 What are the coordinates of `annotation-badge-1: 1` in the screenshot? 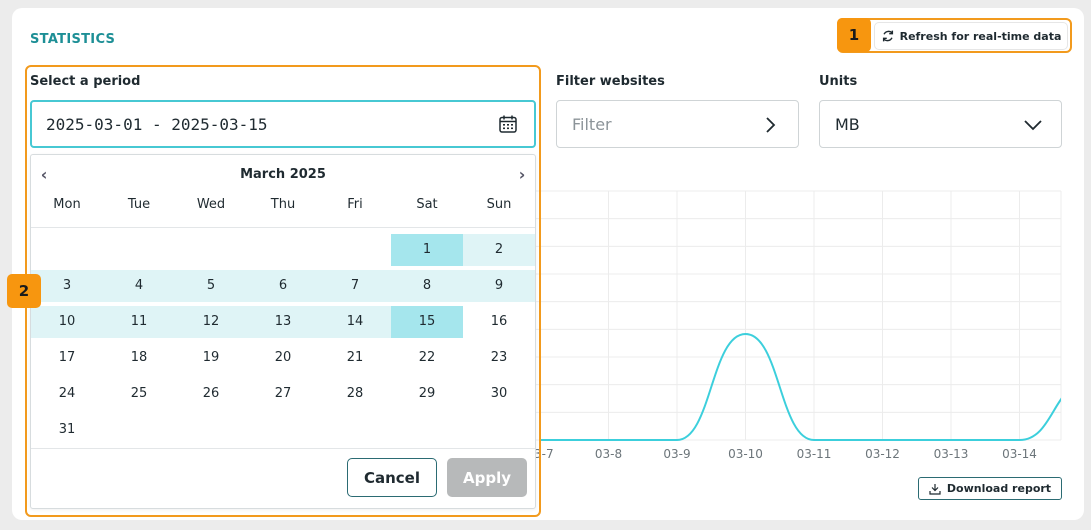 It's located at (854, 35).